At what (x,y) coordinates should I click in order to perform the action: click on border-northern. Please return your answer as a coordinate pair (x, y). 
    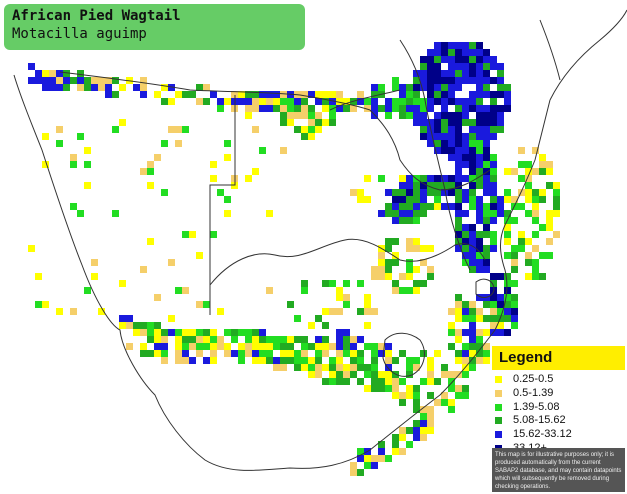
    Looking at the image, I should click on (215, 91).